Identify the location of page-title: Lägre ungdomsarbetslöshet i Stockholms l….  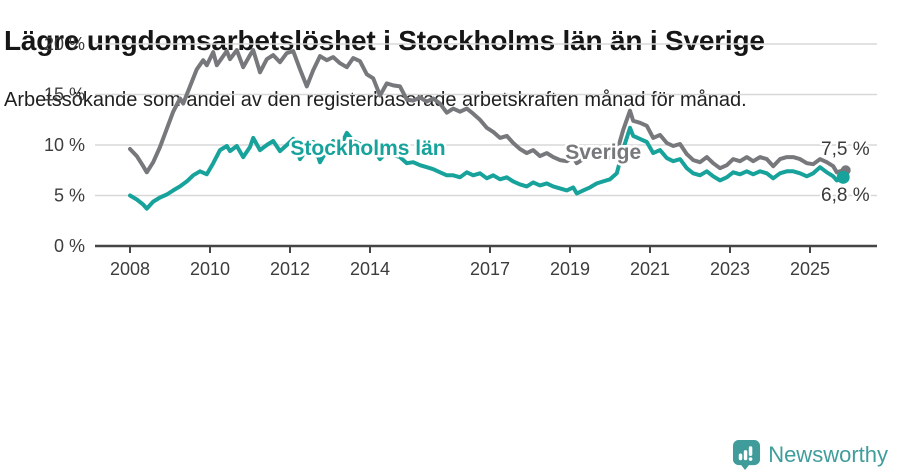
(384, 40).